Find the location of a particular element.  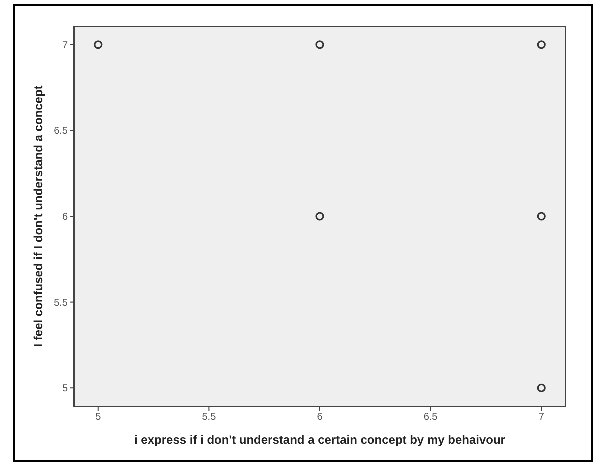

x-tick-label: 6.5 is located at coordinates (431, 418).